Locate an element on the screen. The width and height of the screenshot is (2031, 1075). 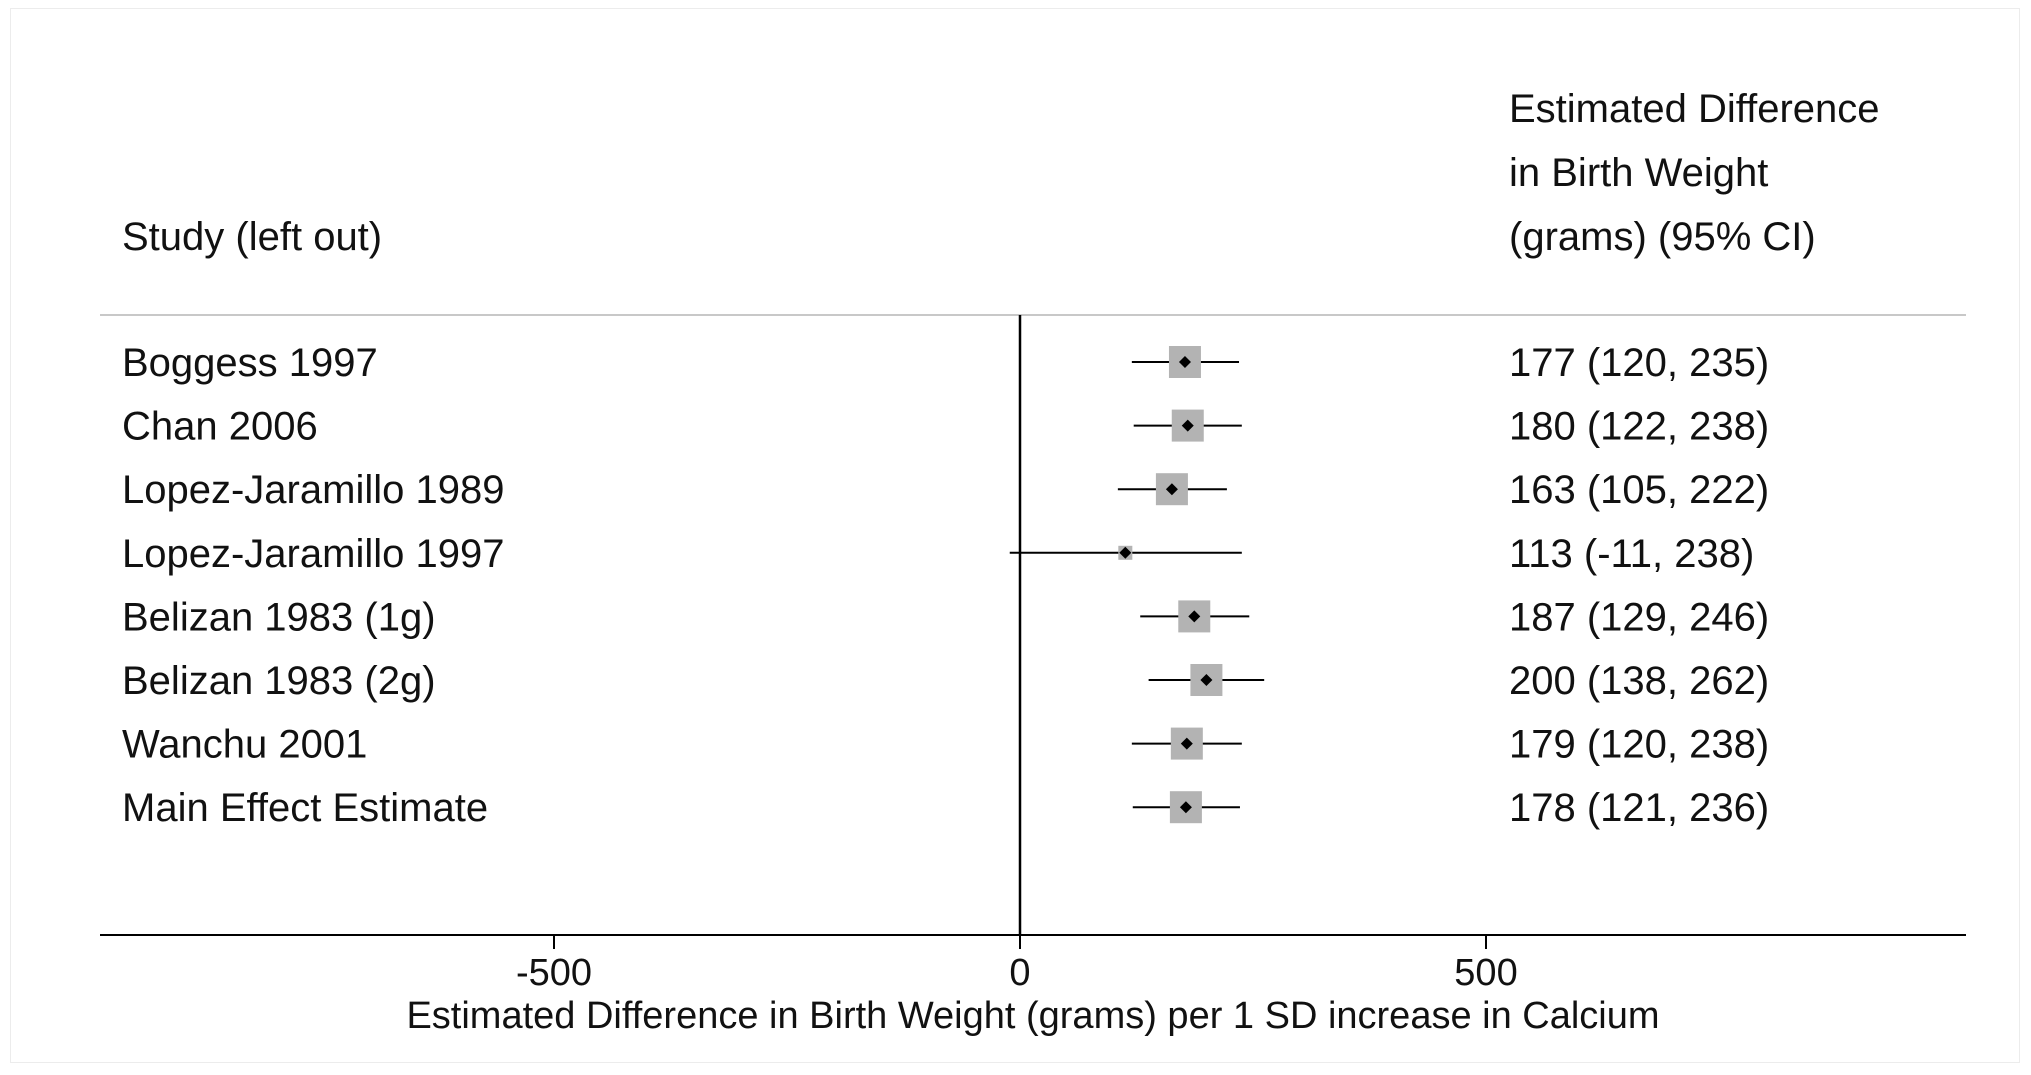
forest-row: Wanchu 2001 179 (120, 238) is located at coordinates (945, 745).